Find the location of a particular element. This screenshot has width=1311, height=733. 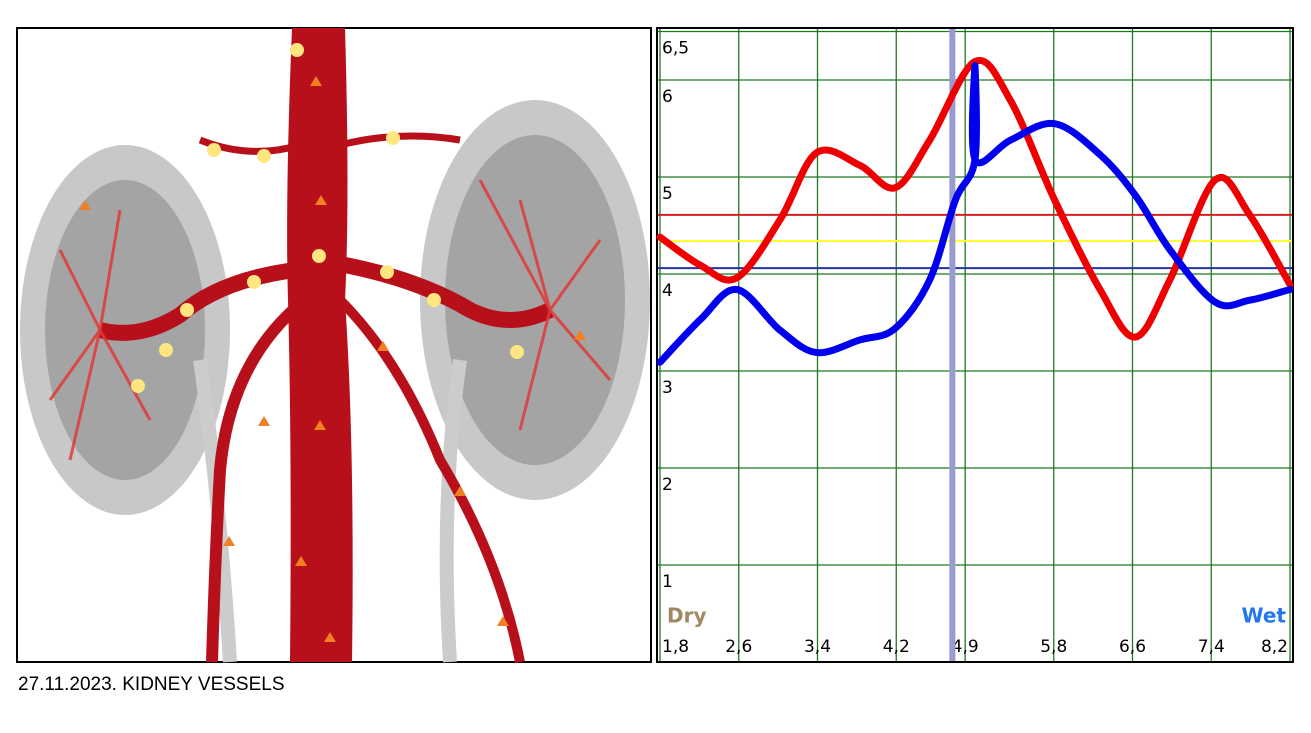

x-tick-label: 8,2 is located at coordinates (1274, 647).